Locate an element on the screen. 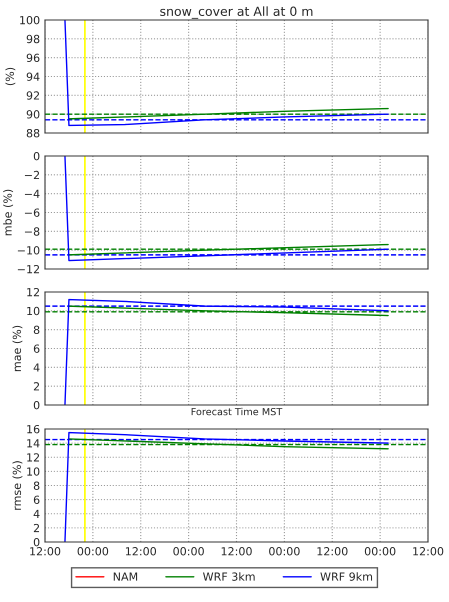 Image resolution: width=449 pixels, height=602 pixels. y-tick-label: 92 is located at coordinates (33, 95).